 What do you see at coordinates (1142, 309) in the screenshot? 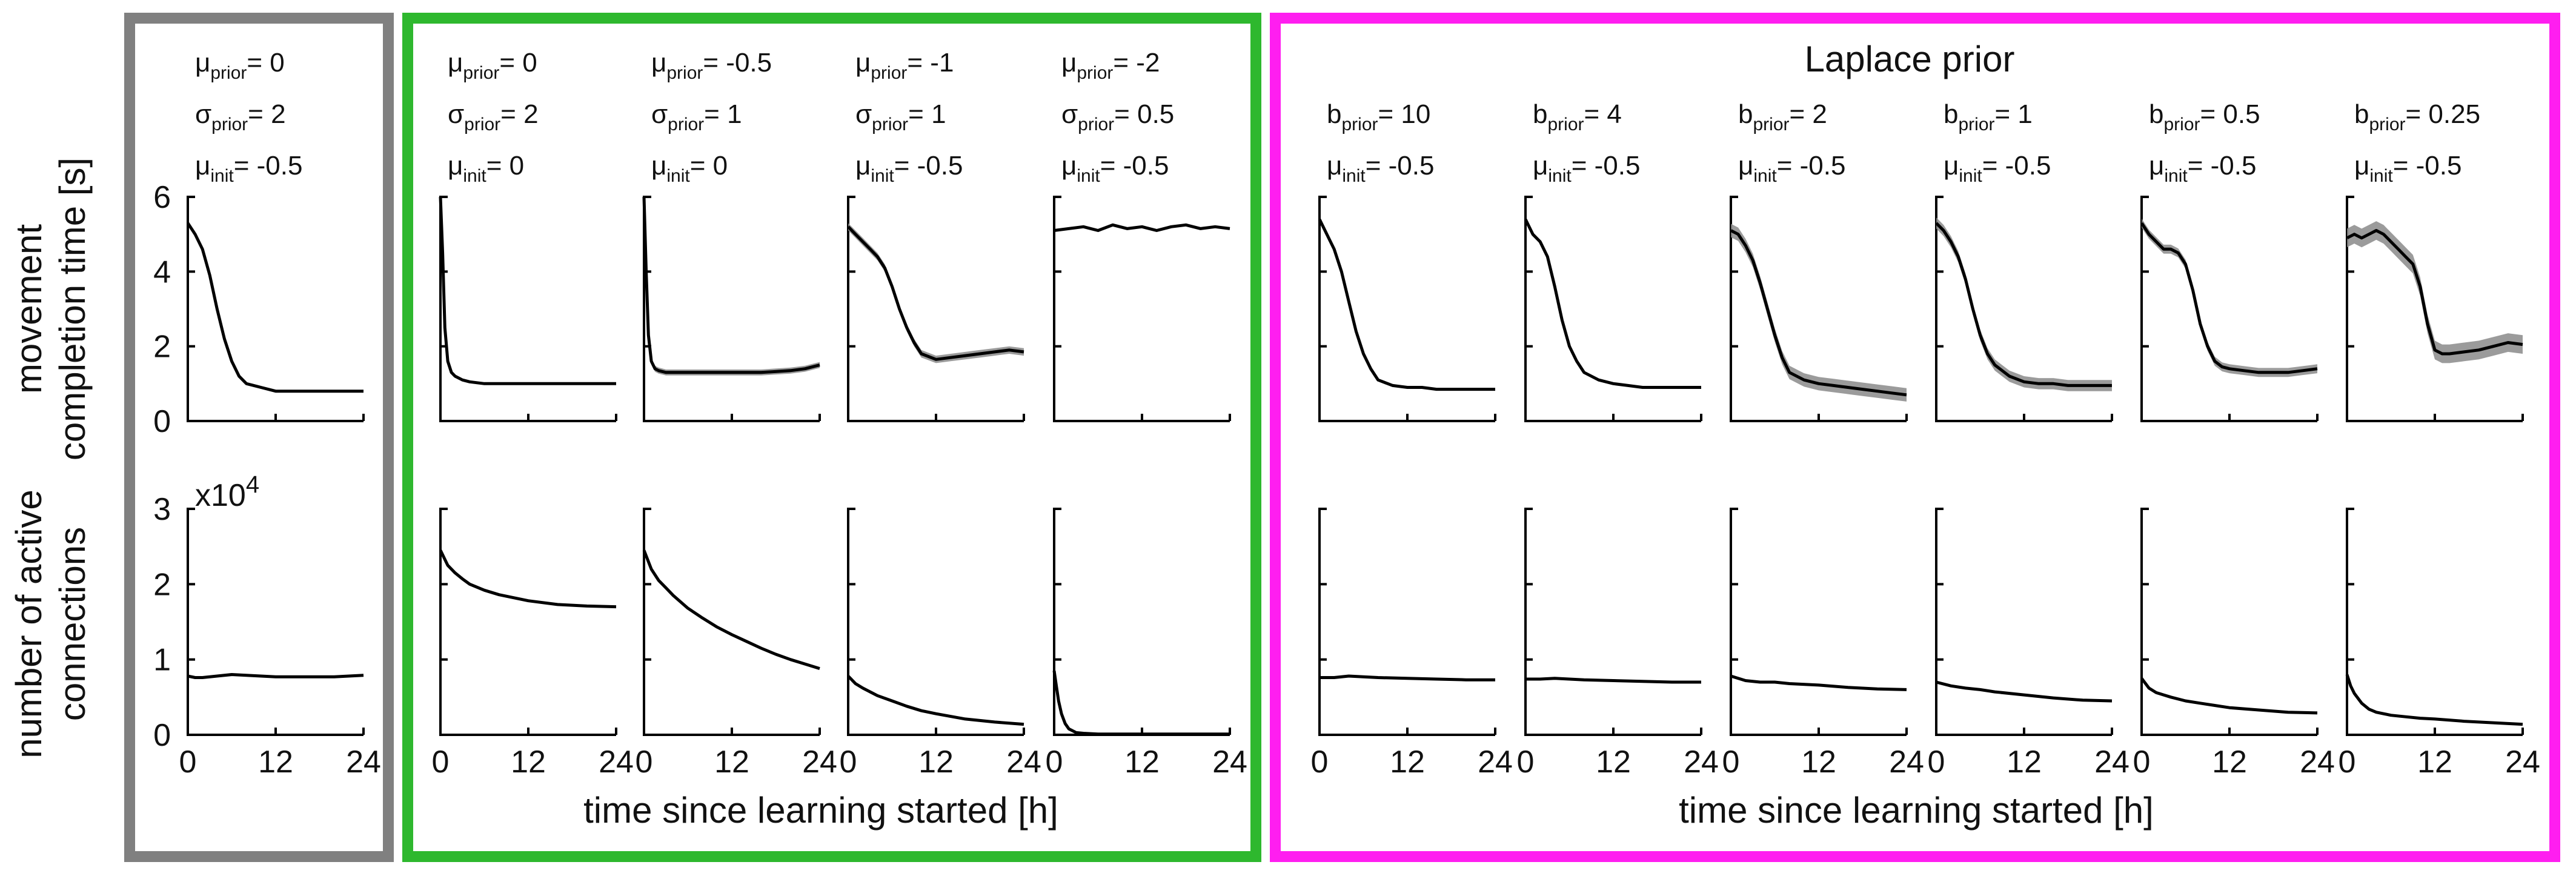
I see `panel-5-mct-axes` at bounding box center [1142, 309].